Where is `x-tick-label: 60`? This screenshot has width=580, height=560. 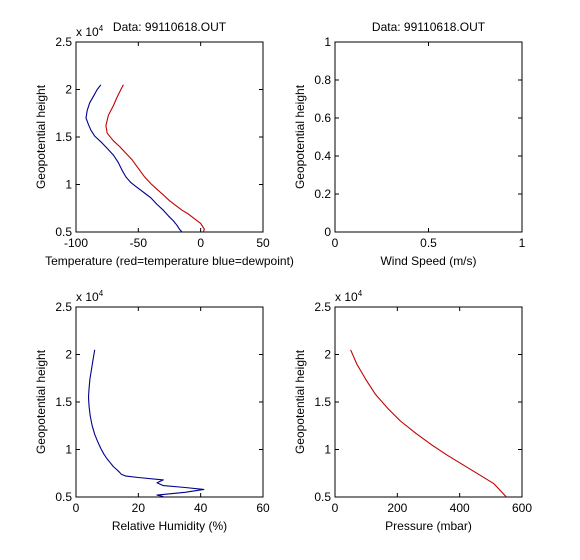
x-tick-label: 60 is located at coordinates (263, 508).